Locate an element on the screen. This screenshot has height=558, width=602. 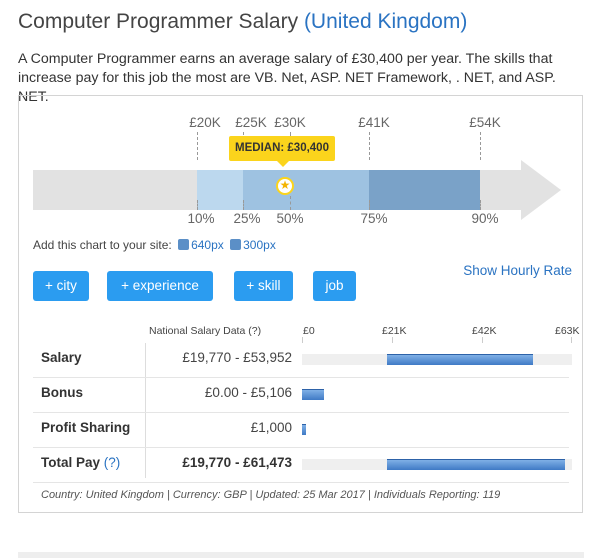
salary-row-label: Salary is located at coordinates (61, 357).